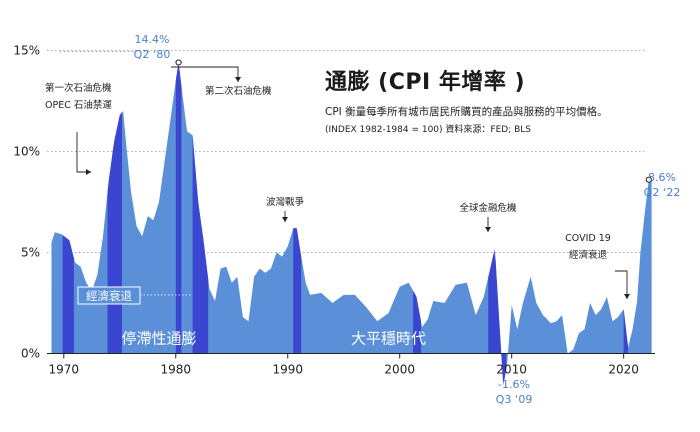 The height and width of the screenshot is (432, 700). What do you see at coordinates (648, 179) in the screenshot?
I see `callout-marker-peak22` at bounding box center [648, 179].